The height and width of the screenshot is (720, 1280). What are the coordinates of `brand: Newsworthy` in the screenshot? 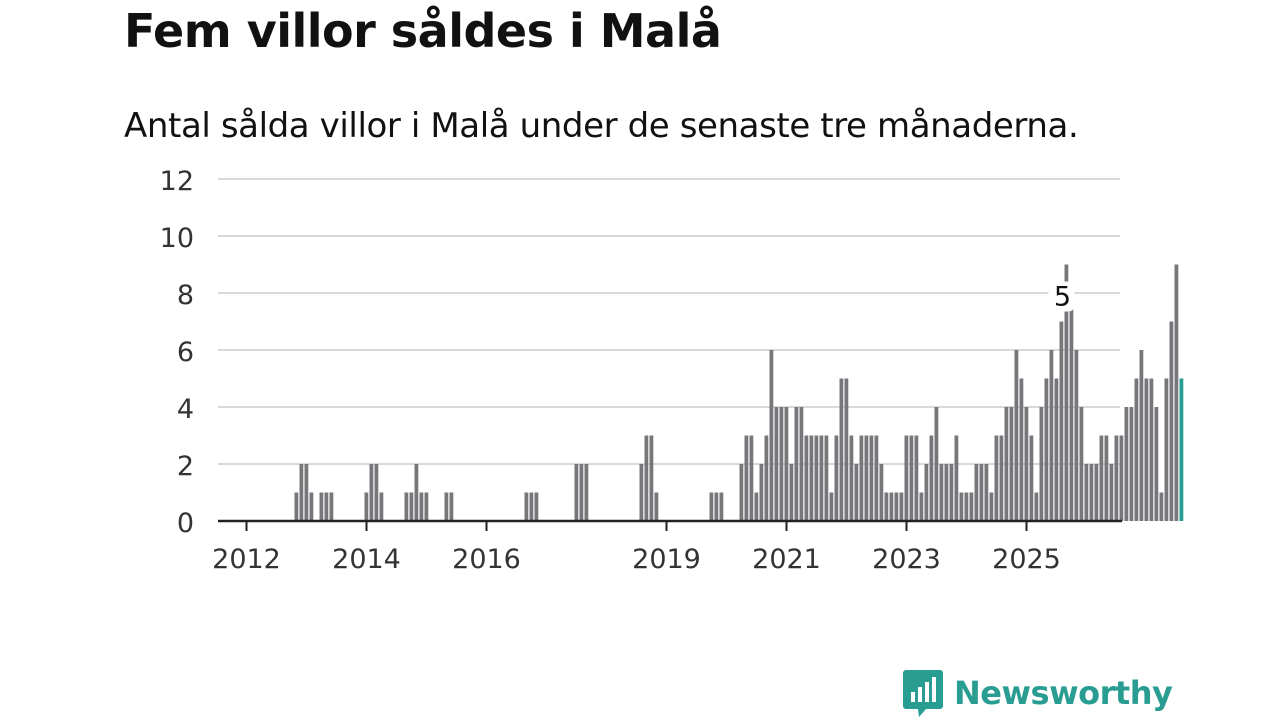 It's located at (1037, 693).